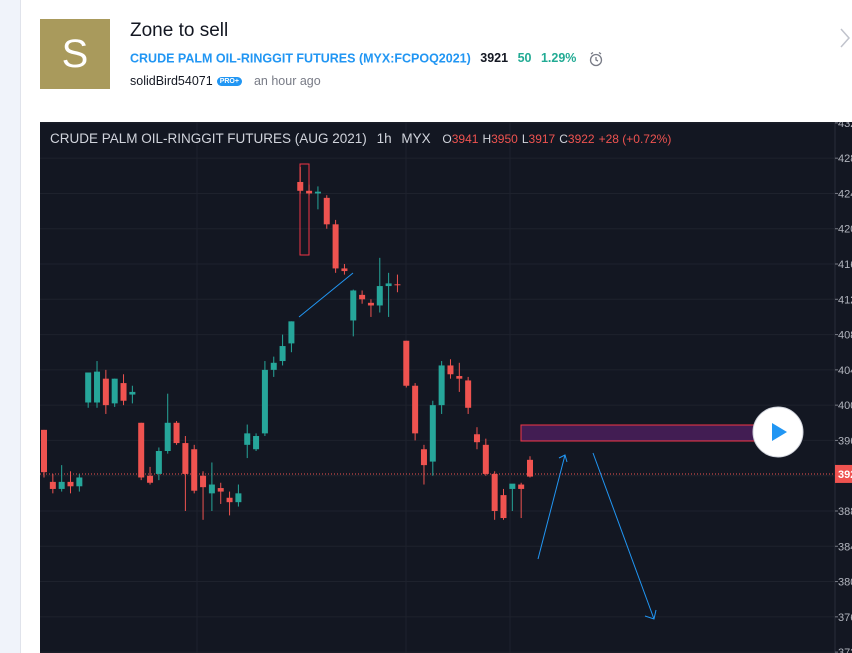 The image size is (852, 653). I want to click on sidebar-strip, so click(10, 326).